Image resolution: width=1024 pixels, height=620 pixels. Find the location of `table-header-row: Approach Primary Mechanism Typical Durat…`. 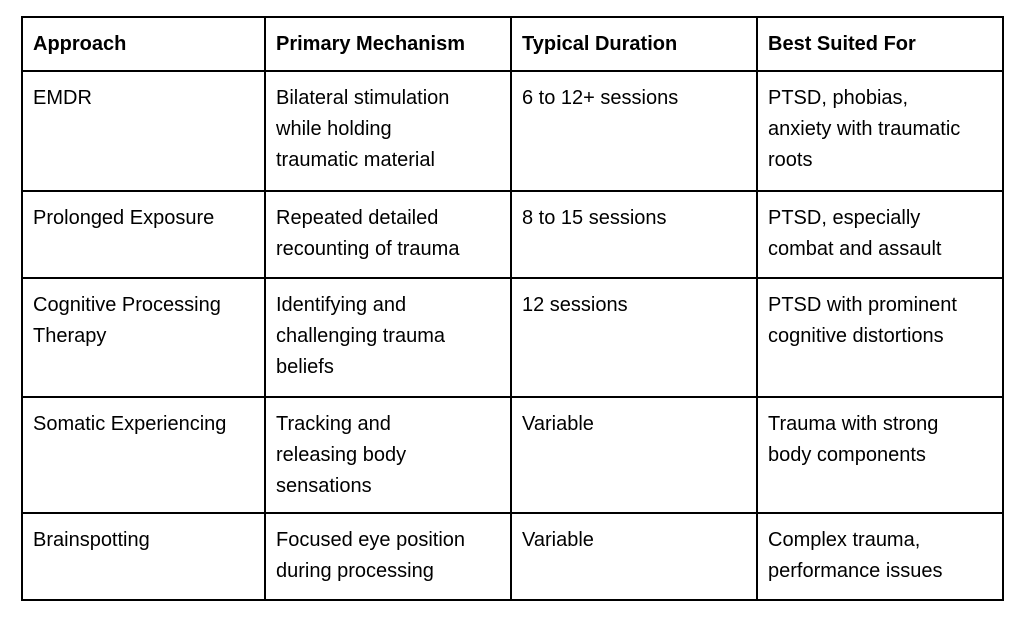

table-header-row: Approach Primary Mechanism Typical Durat… is located at coordinates (512, 44).